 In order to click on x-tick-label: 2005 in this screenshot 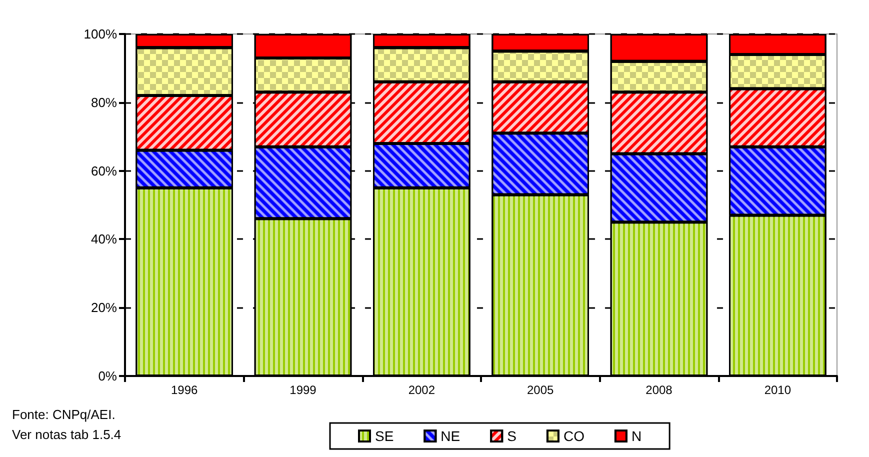, I will do `click(540, 390)`.